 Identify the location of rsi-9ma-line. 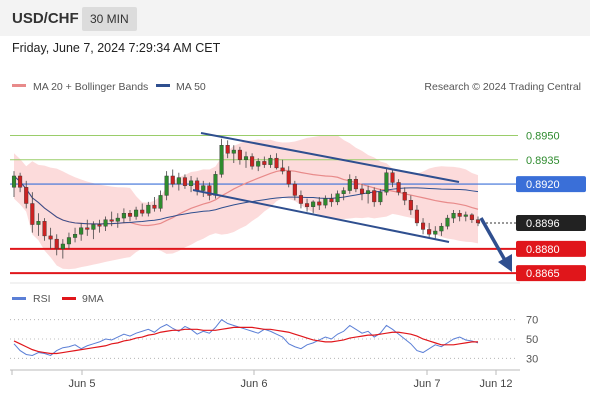
(245, 340).